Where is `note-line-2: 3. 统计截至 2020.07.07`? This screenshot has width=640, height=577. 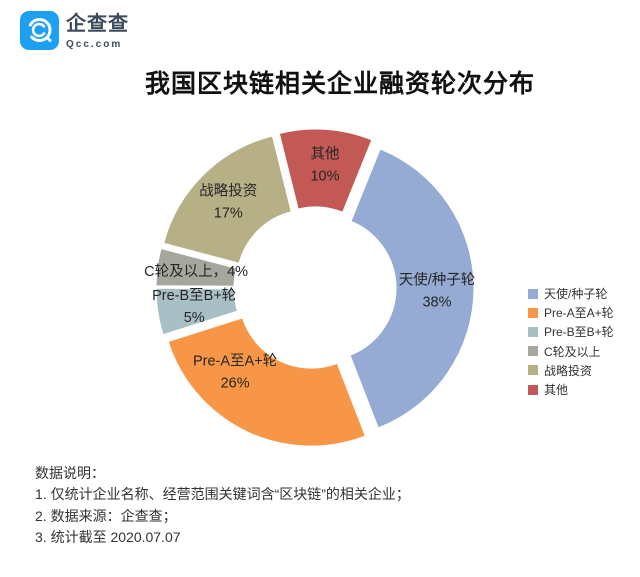 note-line-2: 3. 统计截至 2020.07.07 is located at coordinates (108, 537).